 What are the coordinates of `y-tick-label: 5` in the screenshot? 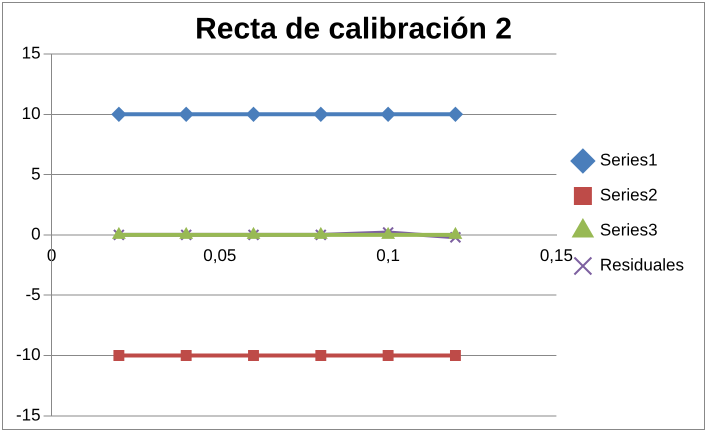 It's located at (36, 174).